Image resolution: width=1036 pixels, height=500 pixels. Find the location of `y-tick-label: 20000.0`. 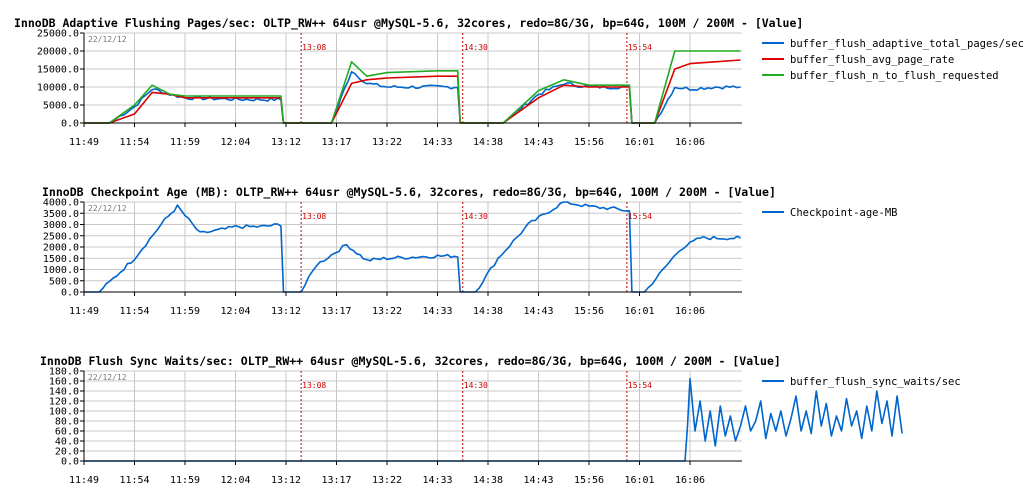

y-tick-label: 20000.0 is located at coordinates (58, 52).